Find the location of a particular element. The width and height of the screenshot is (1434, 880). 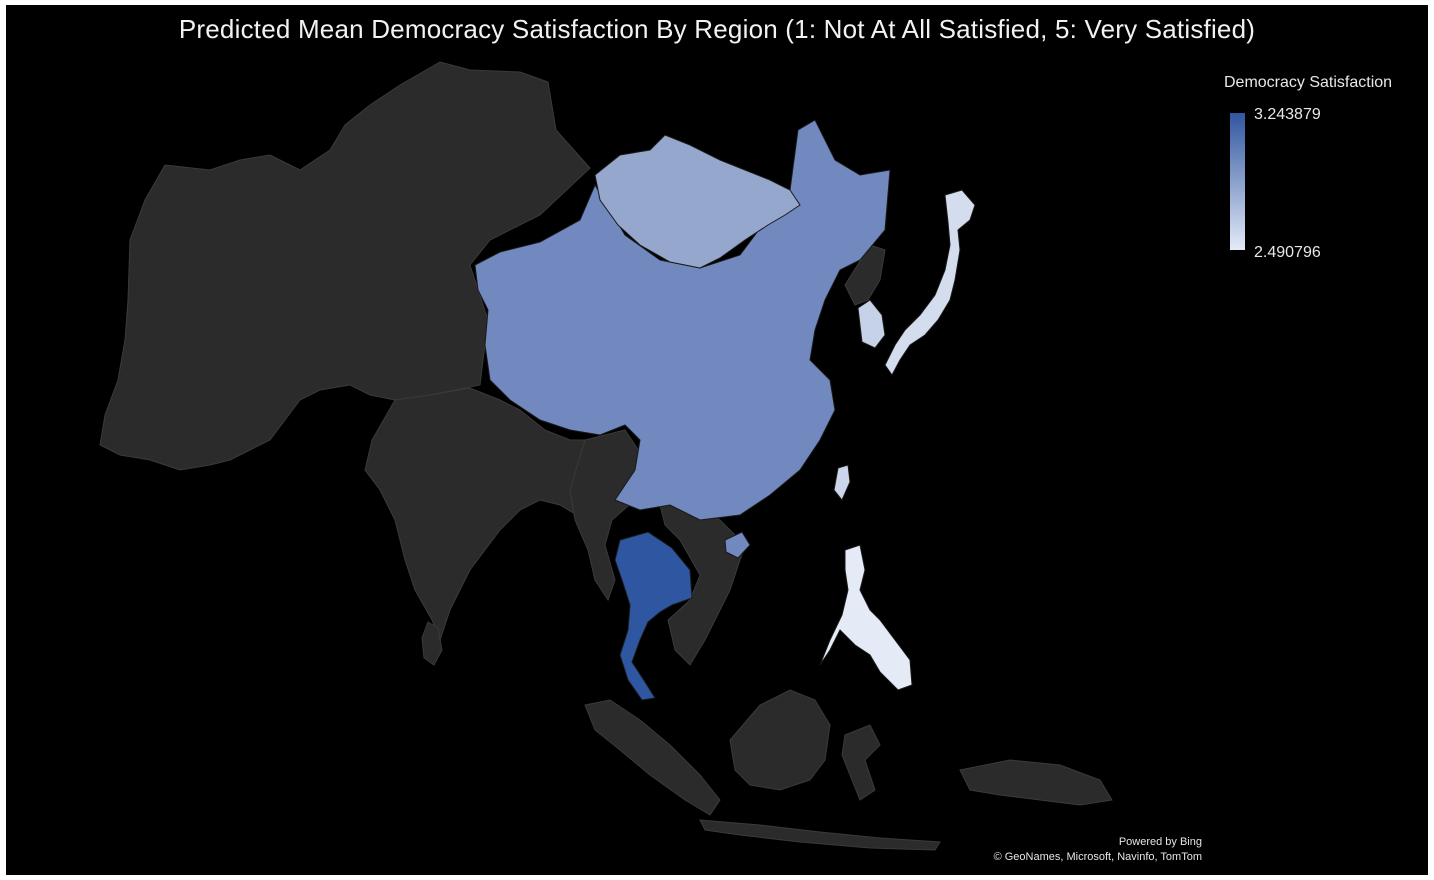

land-sulawesi is located at coordinates (861, 762).